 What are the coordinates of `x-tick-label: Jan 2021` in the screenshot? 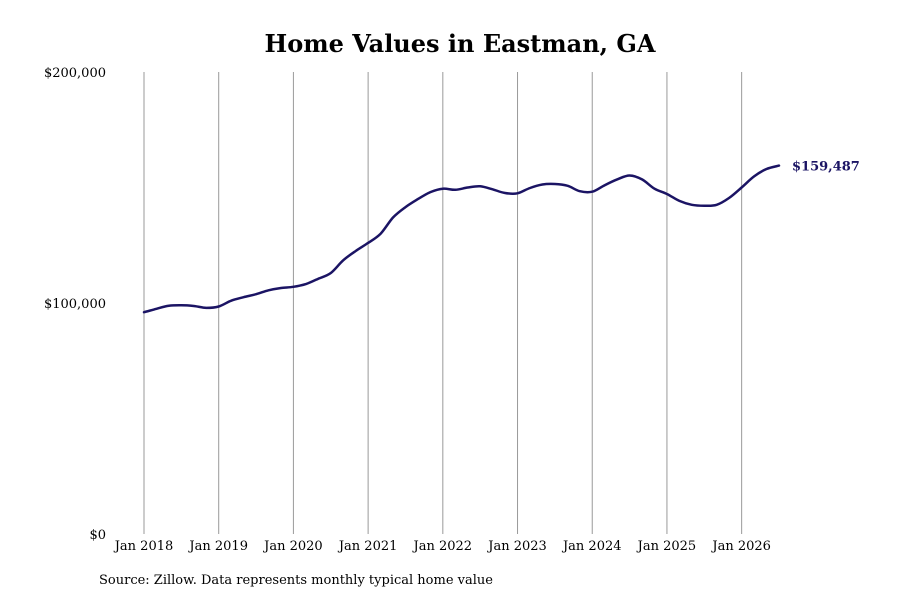 It's located at (367, 546).